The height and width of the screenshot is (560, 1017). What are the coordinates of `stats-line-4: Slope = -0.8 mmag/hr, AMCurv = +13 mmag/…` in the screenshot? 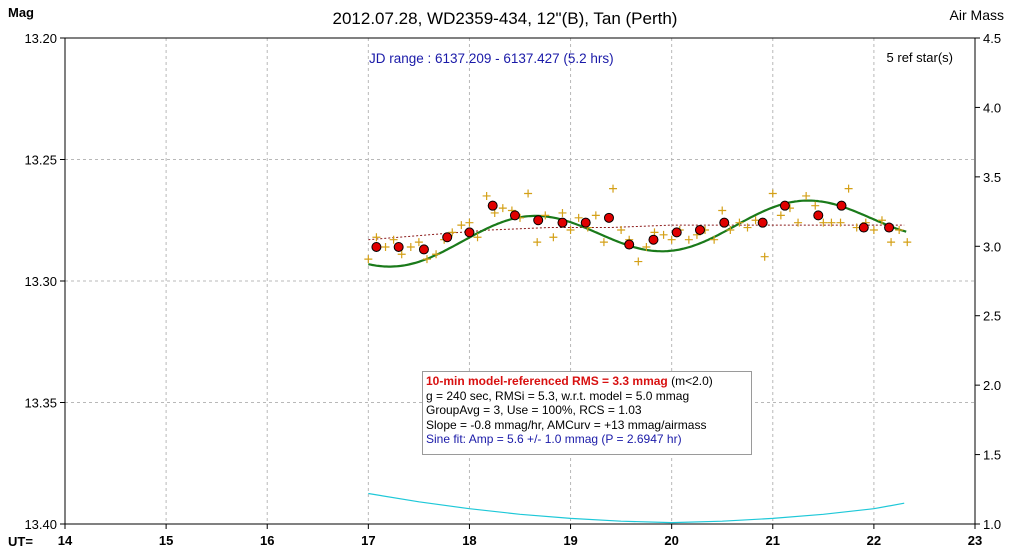 It's located at (566, 424).